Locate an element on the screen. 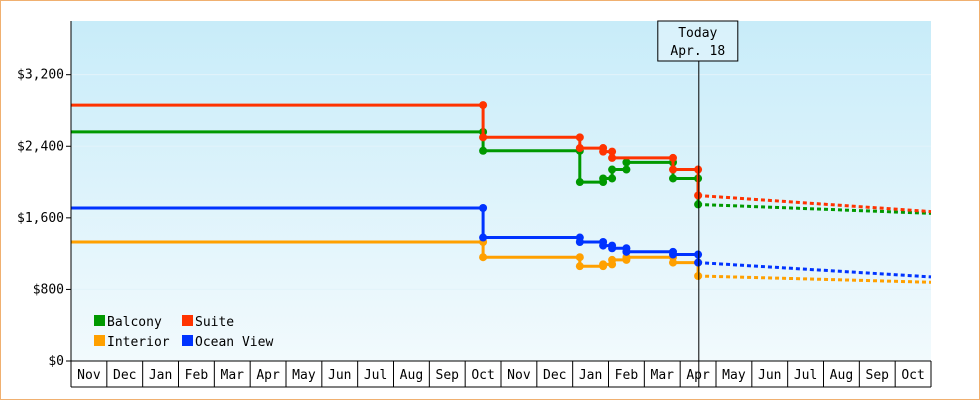 The image size is (980, 404). today-label: Today is located at coordinates (697, 33).